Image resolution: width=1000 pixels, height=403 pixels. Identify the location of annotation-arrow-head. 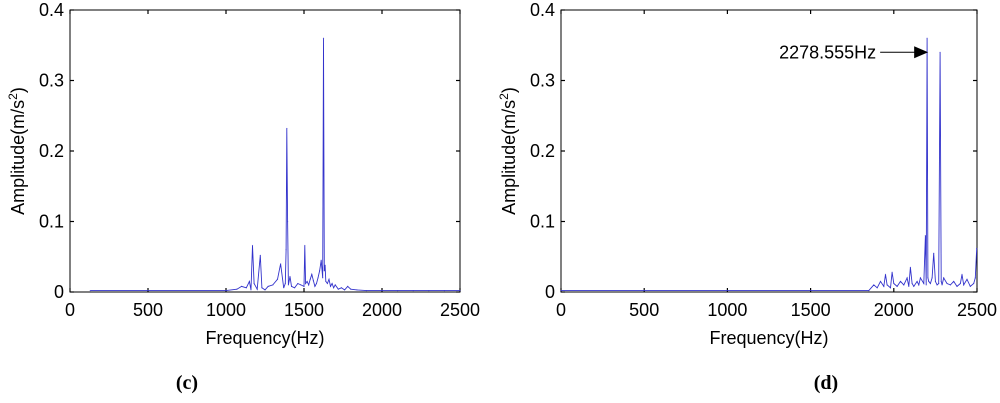
(921, 52).